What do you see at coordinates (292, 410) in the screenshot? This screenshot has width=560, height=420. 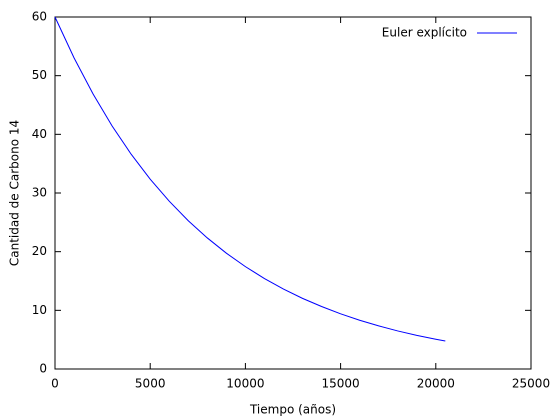 I see `x-axis-label: Tiempo (años)` at bounding box center [292, 410].